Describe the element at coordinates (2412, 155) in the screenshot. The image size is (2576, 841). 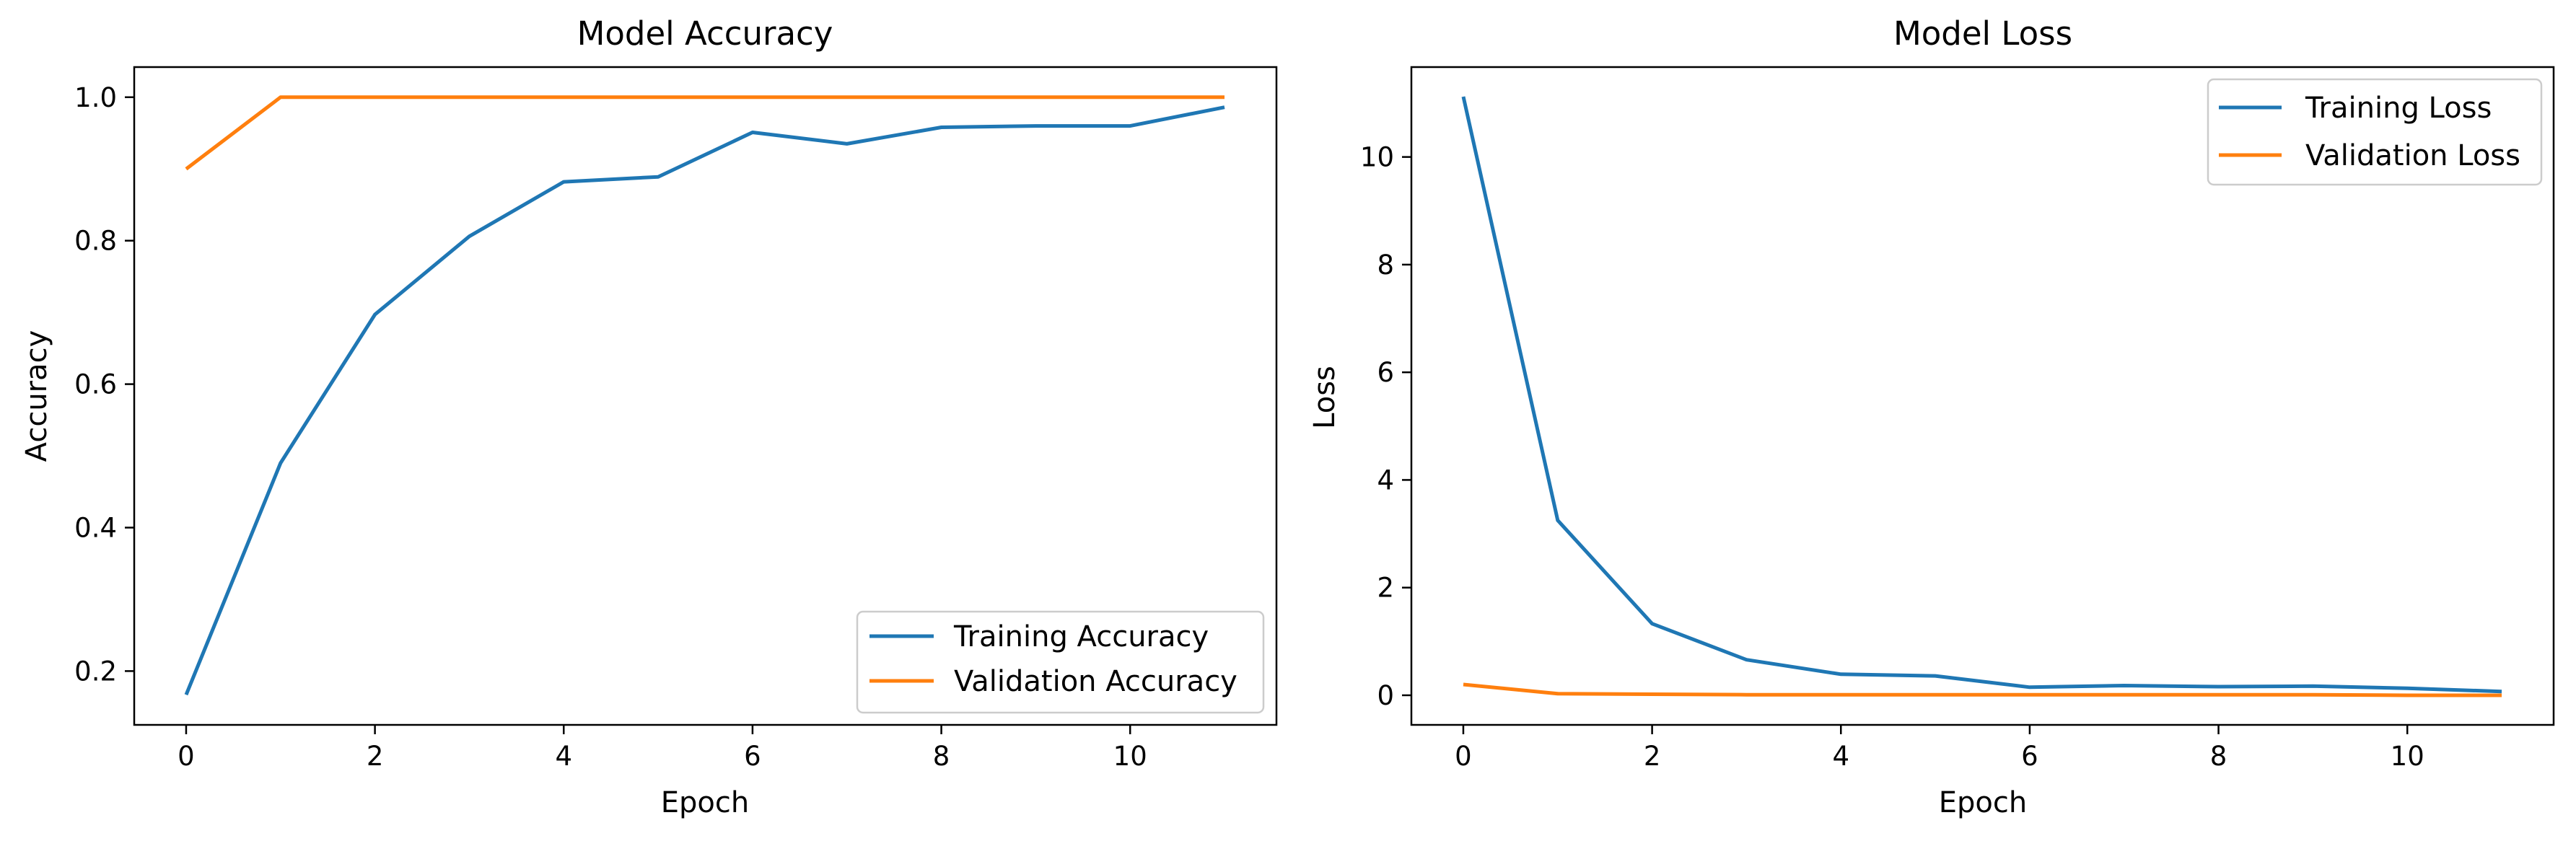
I see `legend-label-validation-loss: Validation Loss` at that location.